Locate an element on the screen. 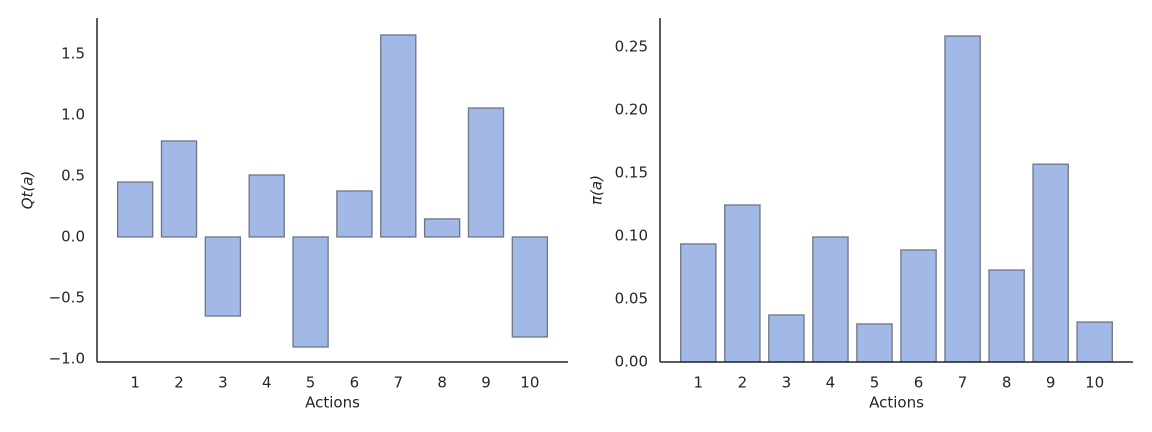  y-tick-label: 0.05 is located at coordinates (631, 298).